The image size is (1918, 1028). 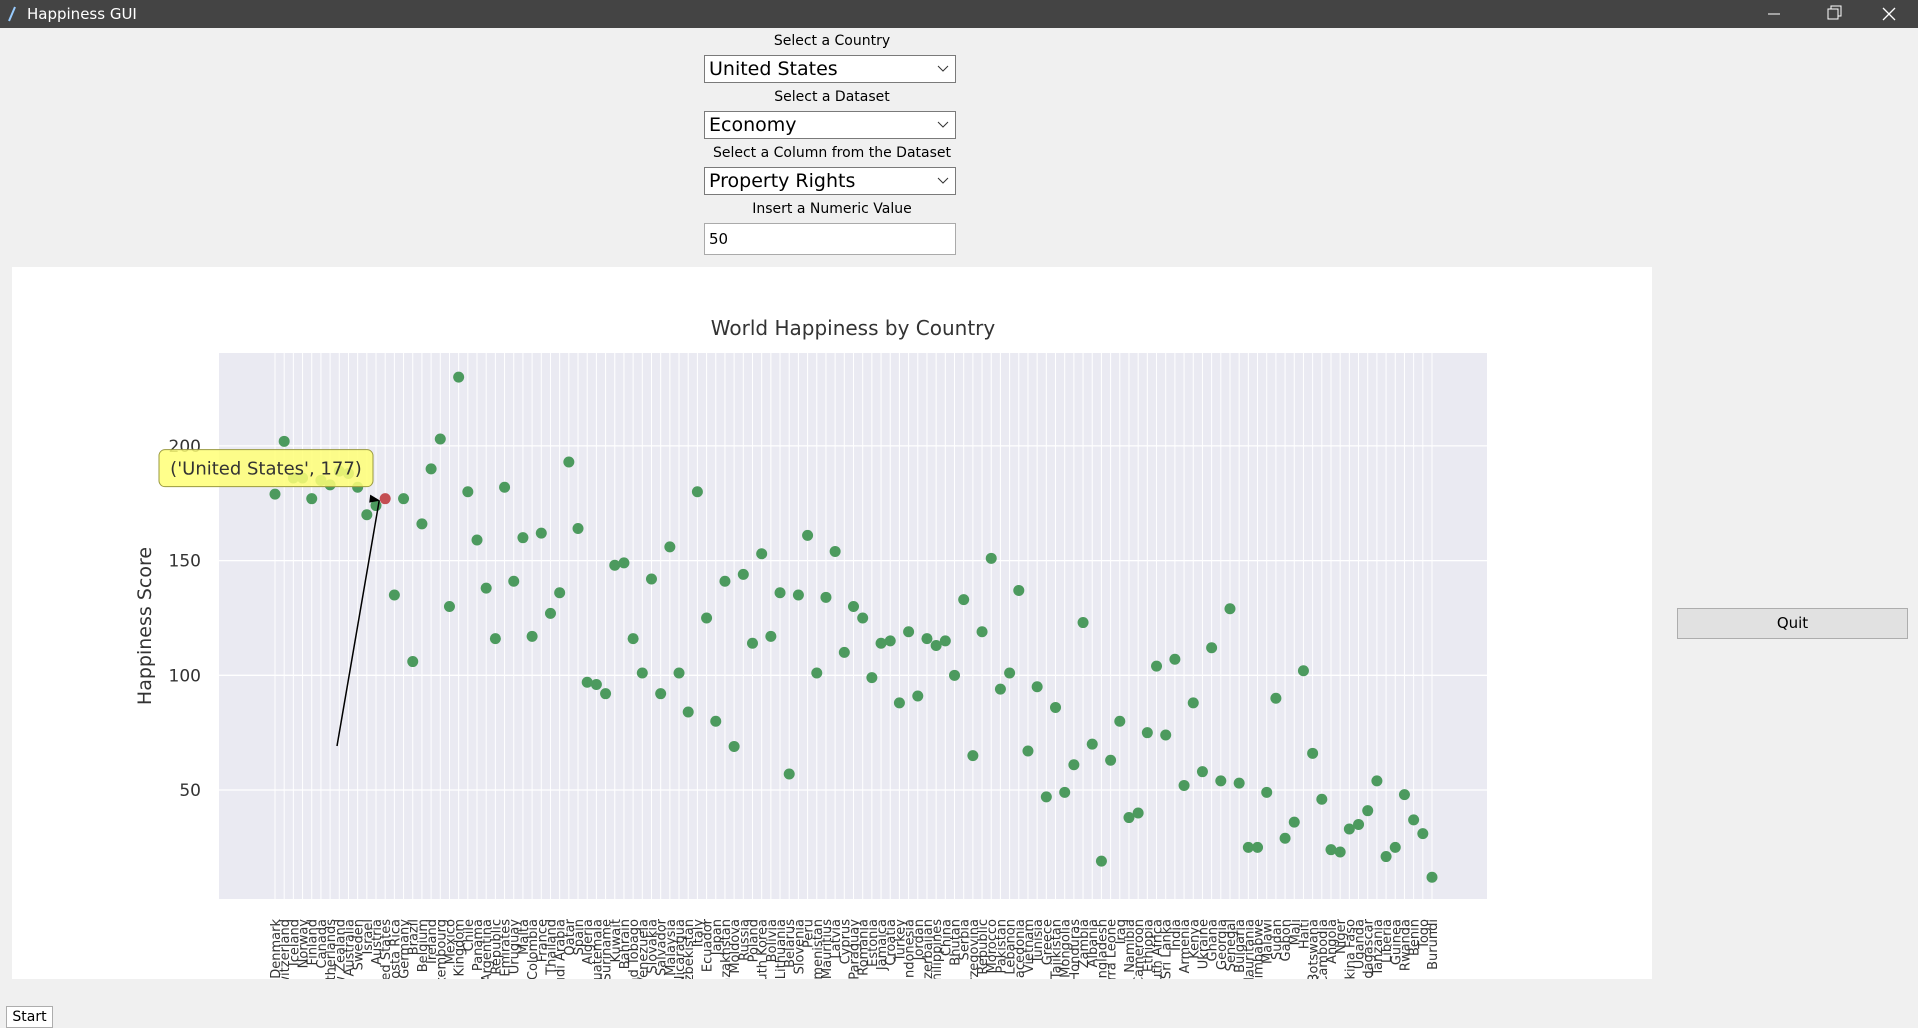 I want to click on x-tick-label: Botswana, so click(x=1314, y=949).